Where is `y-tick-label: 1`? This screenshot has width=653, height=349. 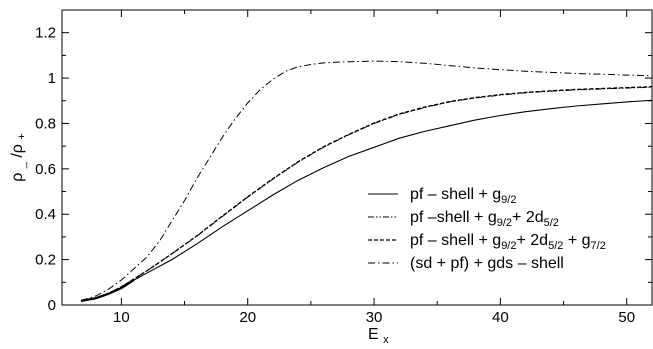
y-tick-label: 1 is located at coordinates (52, 78).